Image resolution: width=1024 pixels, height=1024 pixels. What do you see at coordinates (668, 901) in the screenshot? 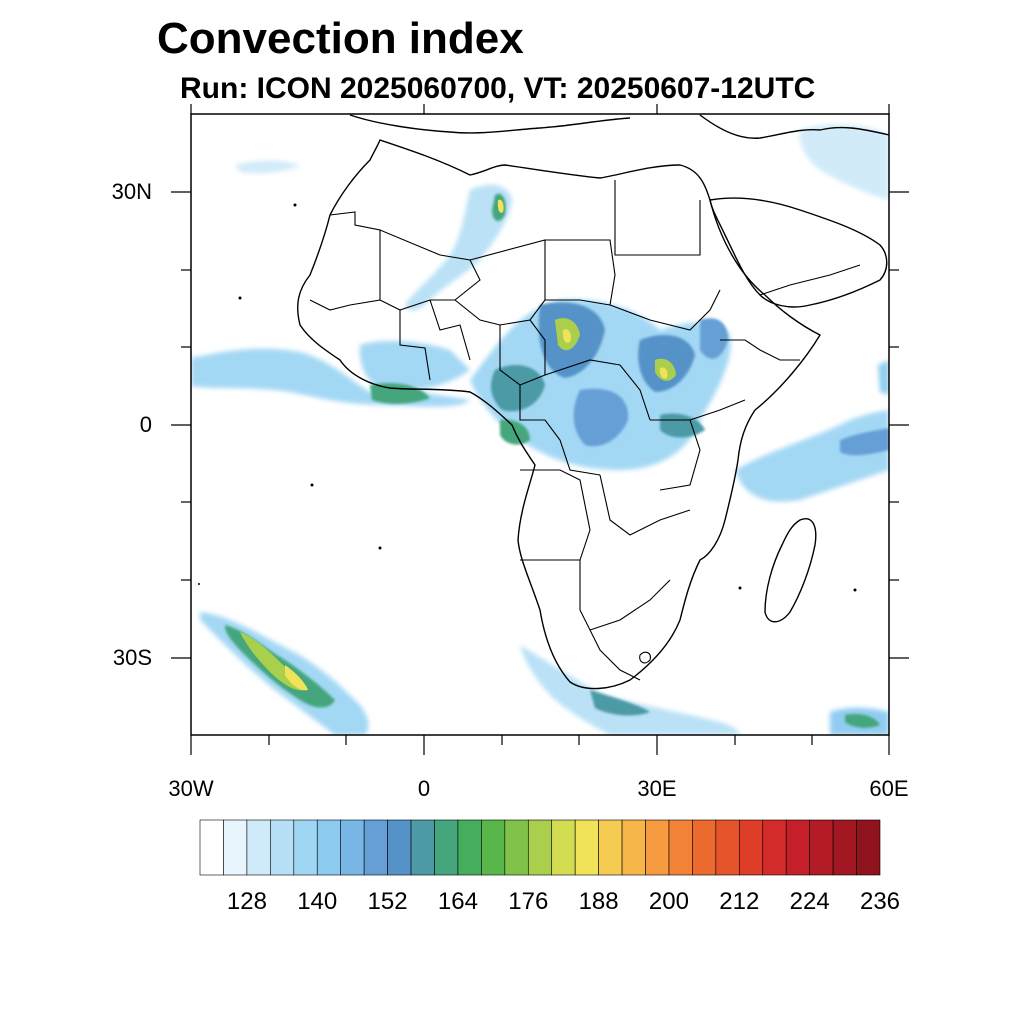
I see `colorbar-label: 200` at bounding box center [668, 901].